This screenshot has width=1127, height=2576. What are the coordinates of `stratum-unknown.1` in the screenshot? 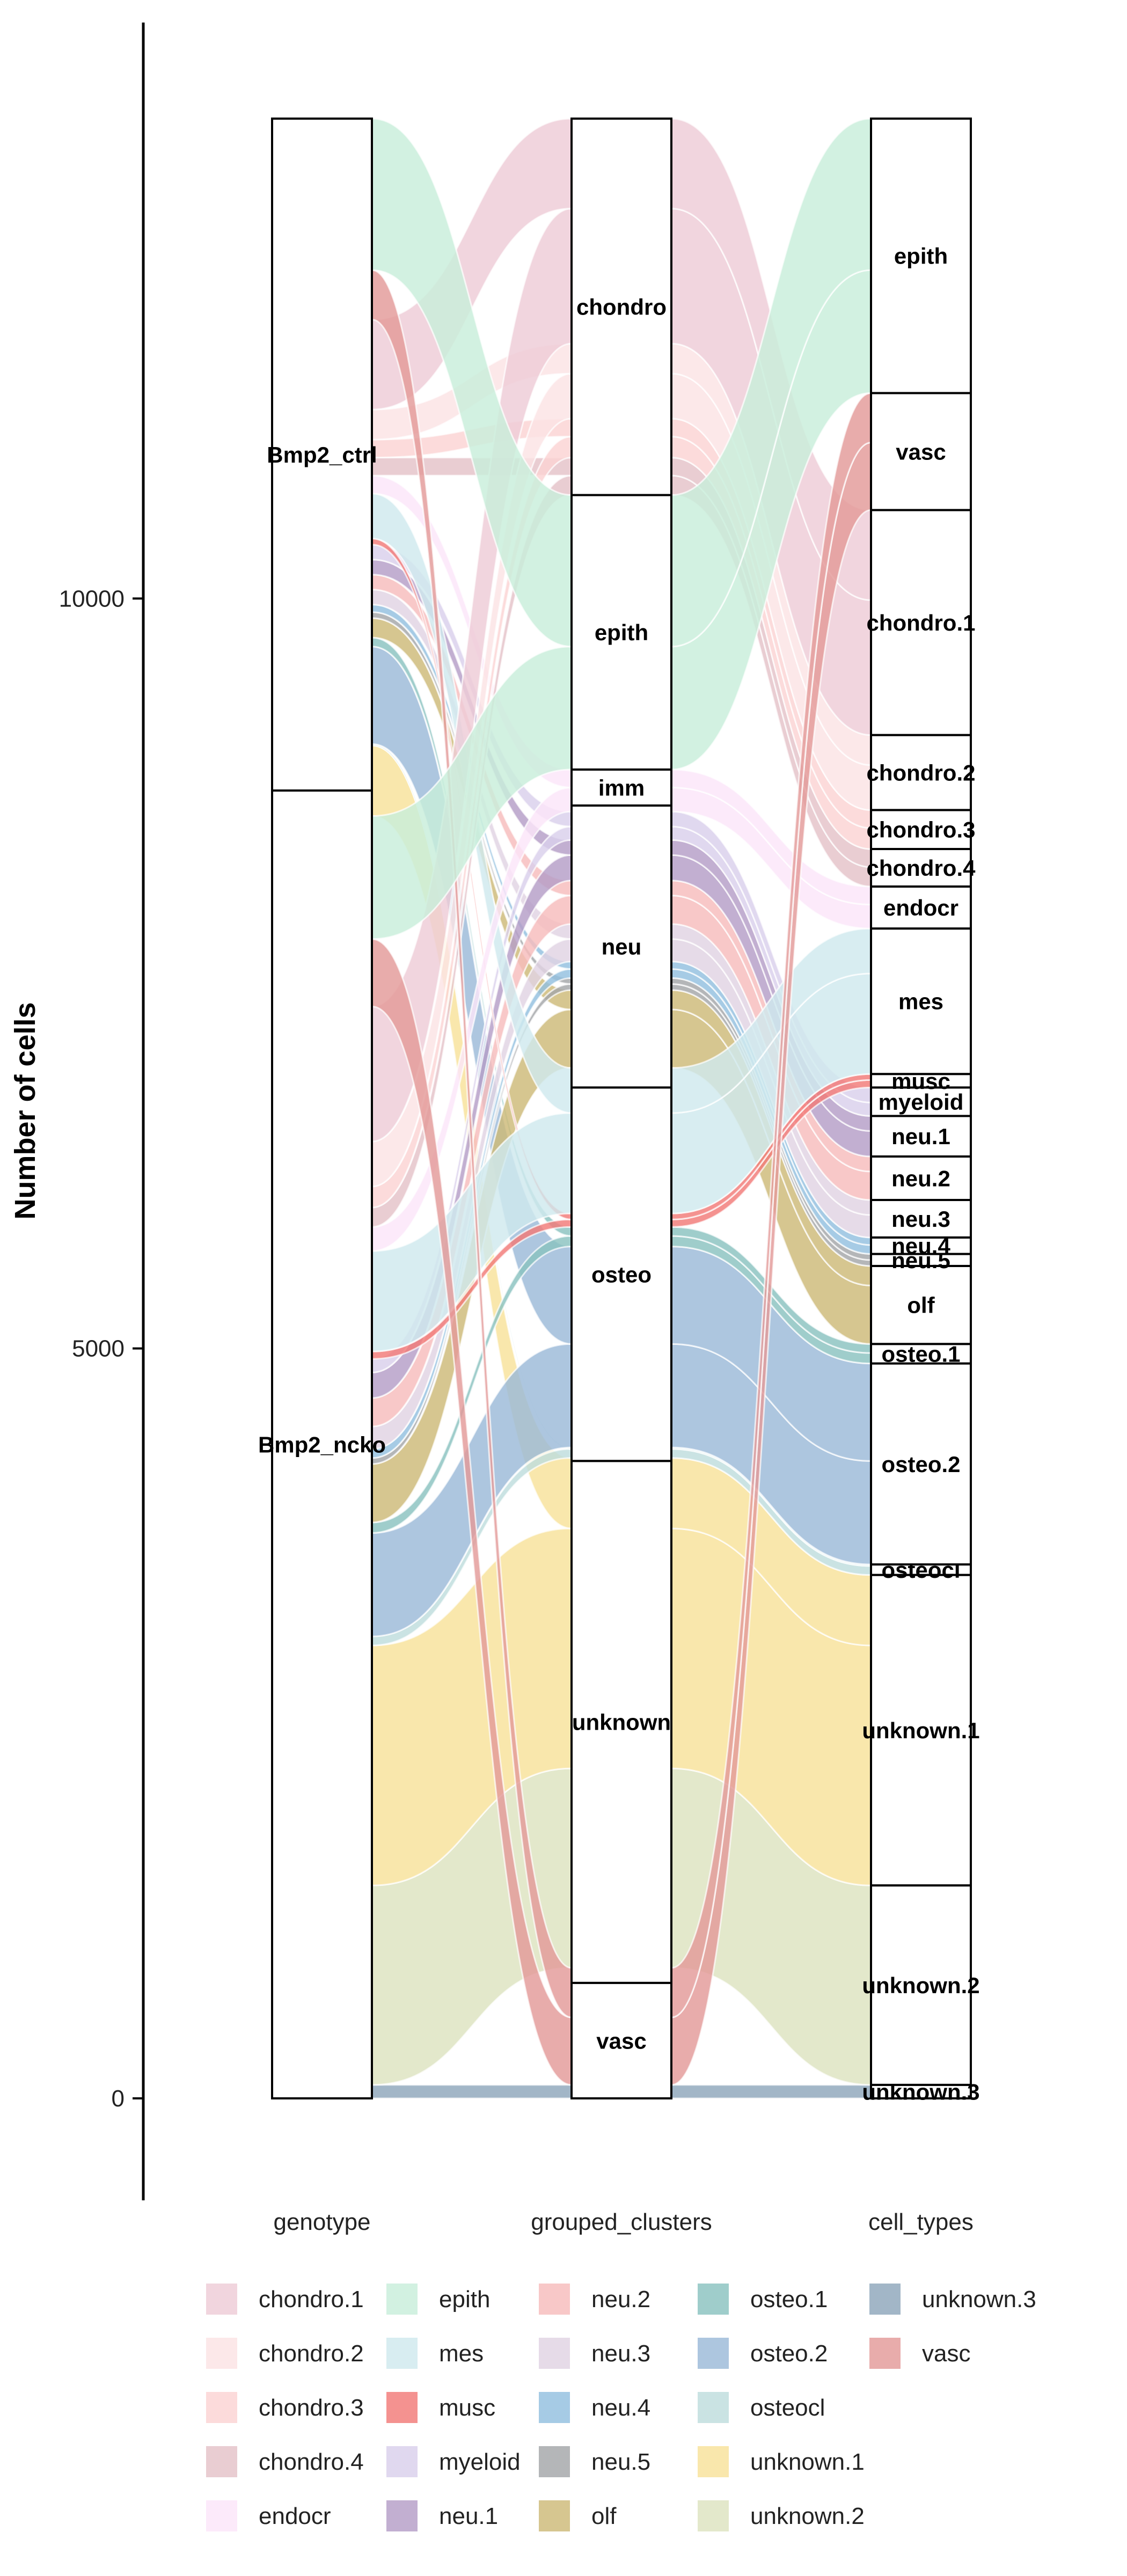 It's located at (921, 1730).